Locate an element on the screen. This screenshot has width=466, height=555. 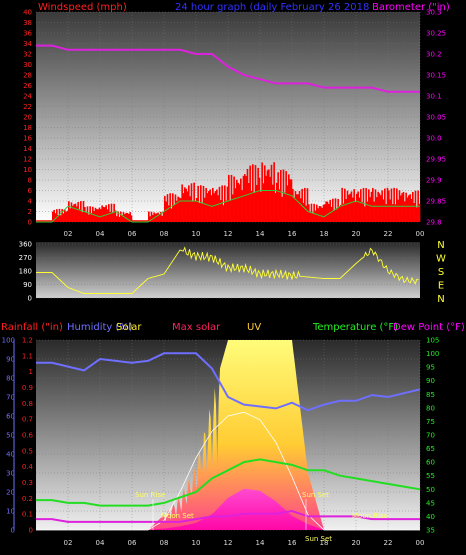
sun-temp-x-tick-label: 14 is located at coordinates (260, 543).